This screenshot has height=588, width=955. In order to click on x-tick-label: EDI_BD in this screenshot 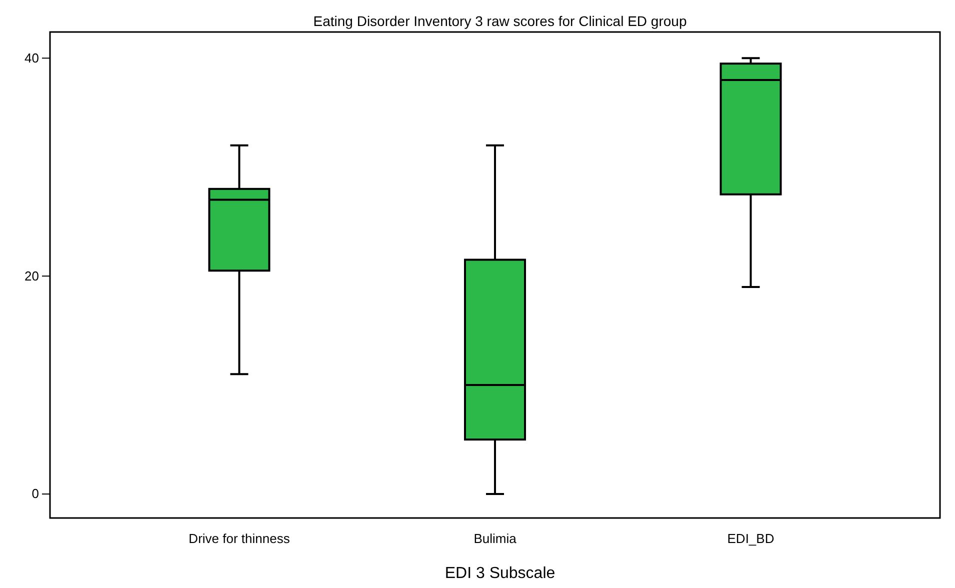, I will do `click(750, 538)`.